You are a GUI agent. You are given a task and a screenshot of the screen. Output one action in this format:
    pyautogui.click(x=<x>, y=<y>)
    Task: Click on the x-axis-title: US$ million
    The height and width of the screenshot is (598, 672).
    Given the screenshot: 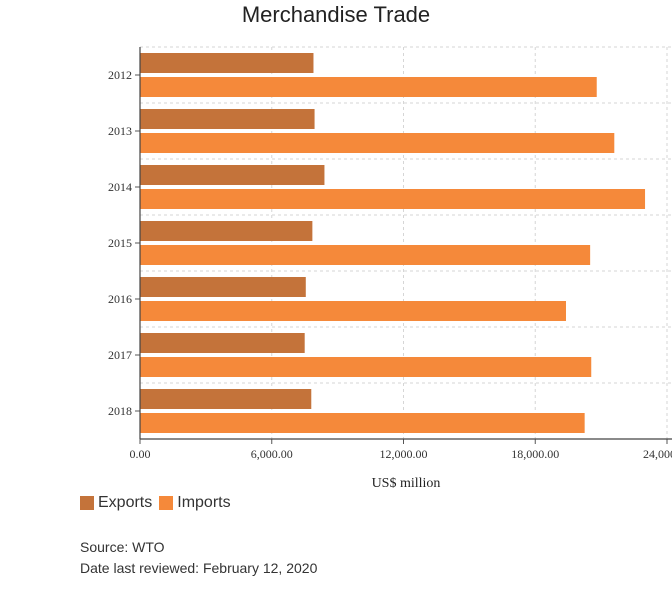 What is the action you would take?
    pyautogui.click(x=406, y=483)
    